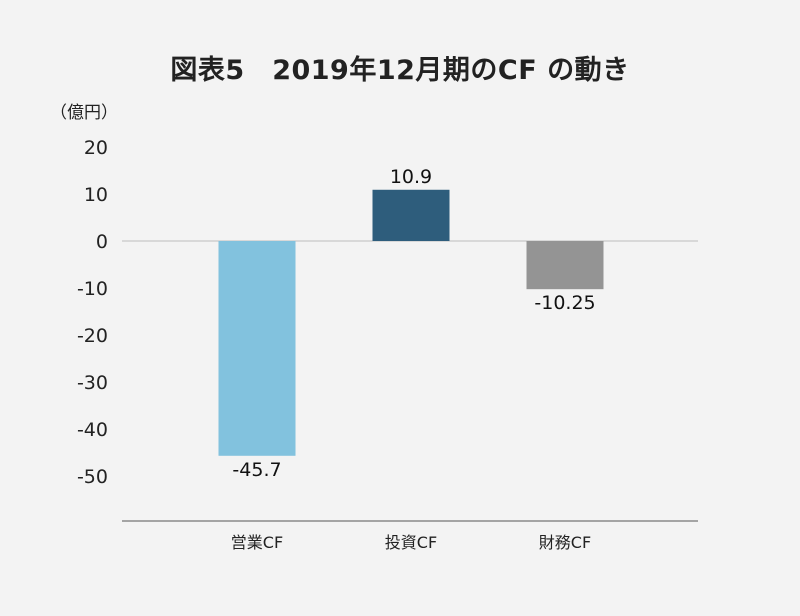 Image resolution: width=800 pixels, height=616 pixels. Describe the element at coordinates (92, 430) in the screenshot. I see `y-tick-label: -40` at that location.